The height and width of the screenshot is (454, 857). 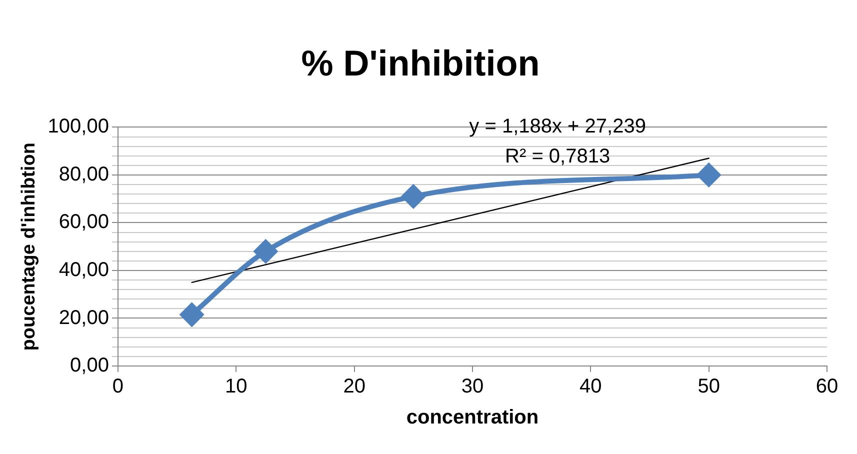 I want to click on y-tick-label: 0,00, so click(x=89, y=365).